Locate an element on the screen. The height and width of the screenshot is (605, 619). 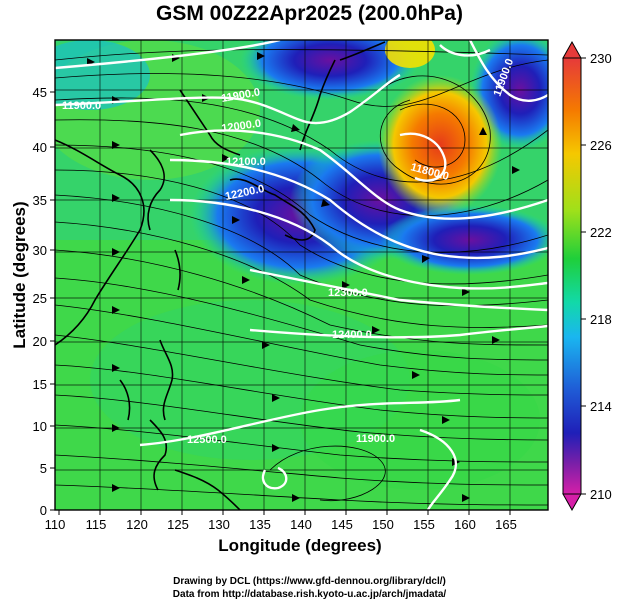
contour-label: 12100.0 is located at coordinates (246, 162).